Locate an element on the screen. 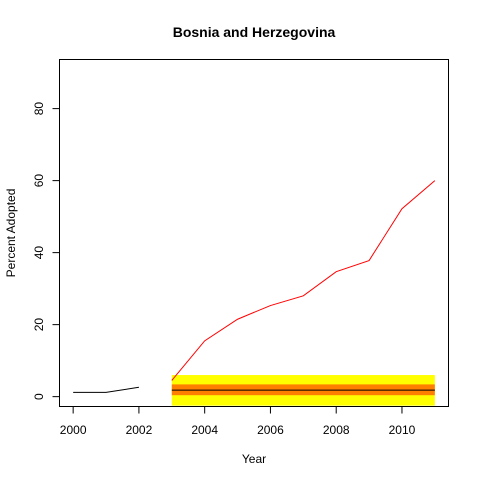 The height and width of the screenshot is (480, 480). x-tick-label-2010: 2010 is located at coordinates (402, 430).